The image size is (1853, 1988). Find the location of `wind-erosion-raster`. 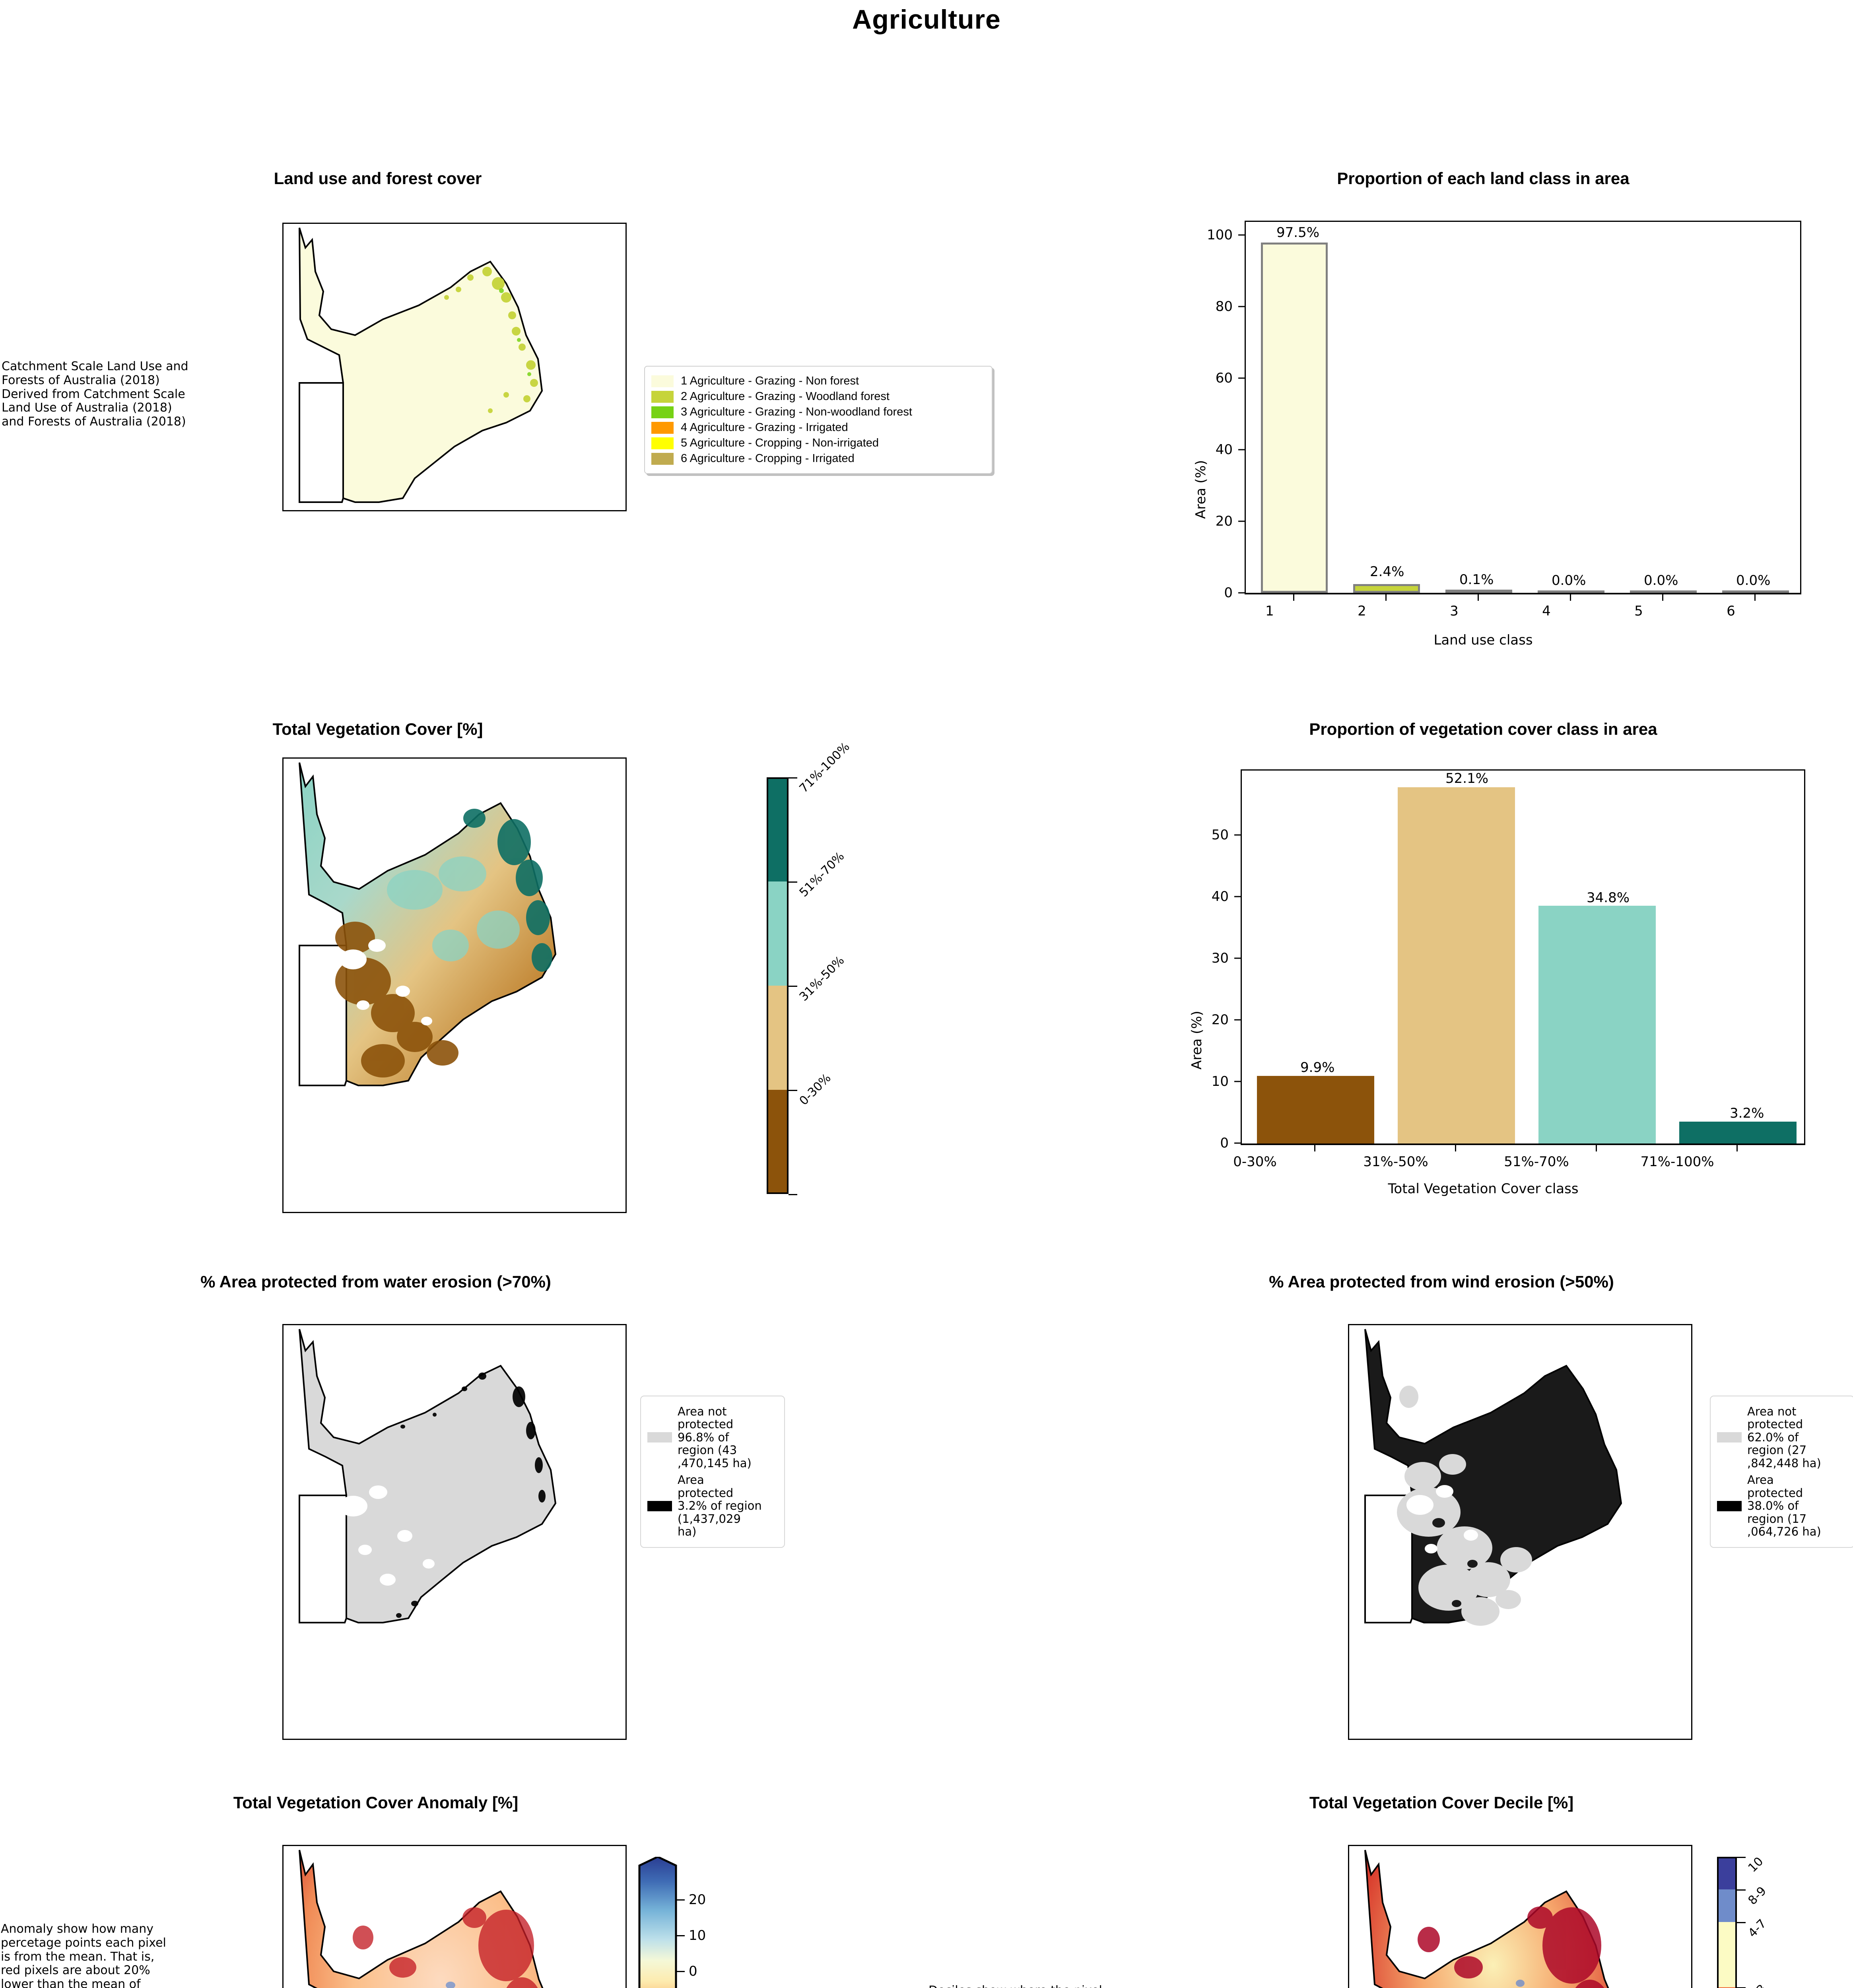

wind-erosion-raster is located at coordinates (1493, 1477).